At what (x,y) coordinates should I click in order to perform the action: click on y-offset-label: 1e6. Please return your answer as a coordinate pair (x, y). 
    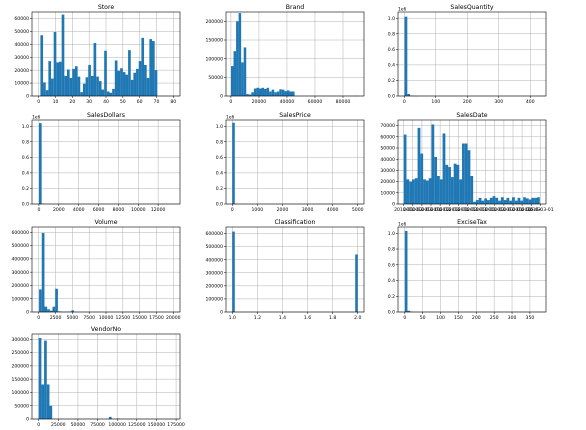
    Looking at the image, I should click on (402, 225).